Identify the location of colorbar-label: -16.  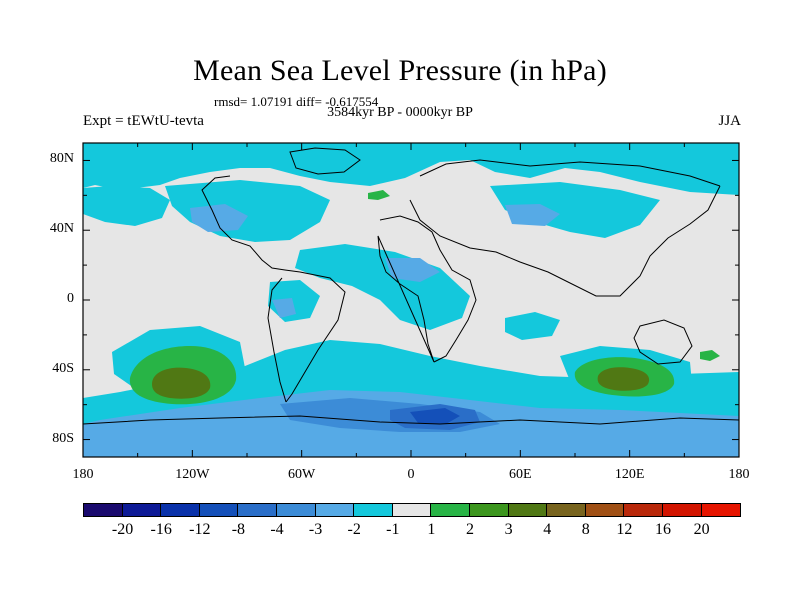
(161, 529).